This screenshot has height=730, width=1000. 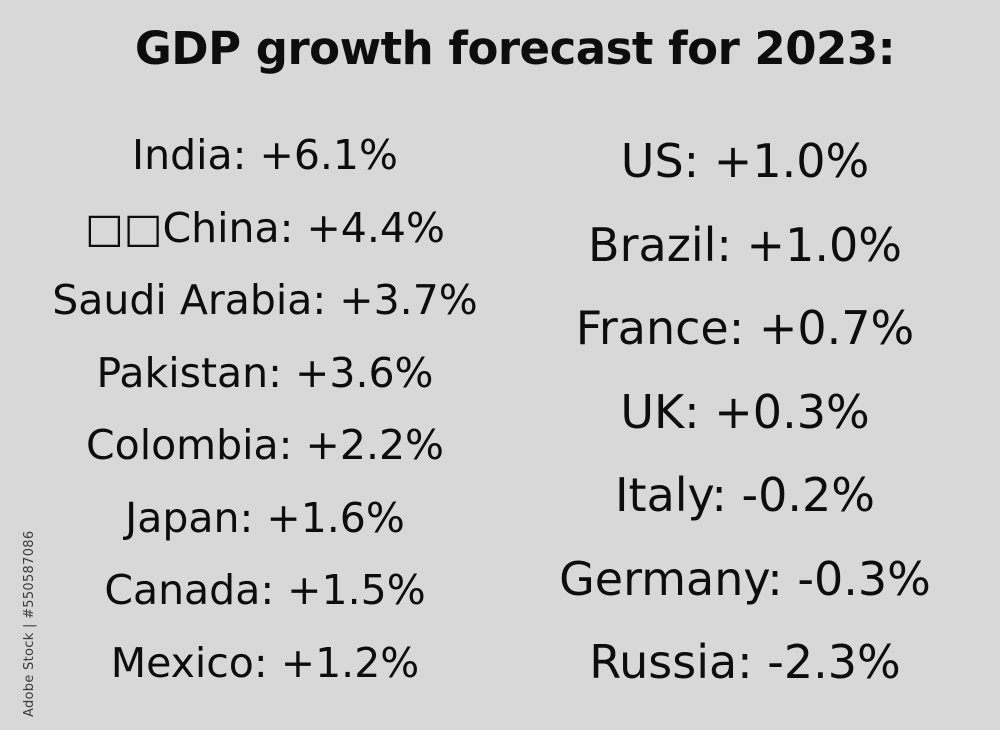 I want to click on list-item-germany: Germany: -0.3%, so click(x=745, y=578).